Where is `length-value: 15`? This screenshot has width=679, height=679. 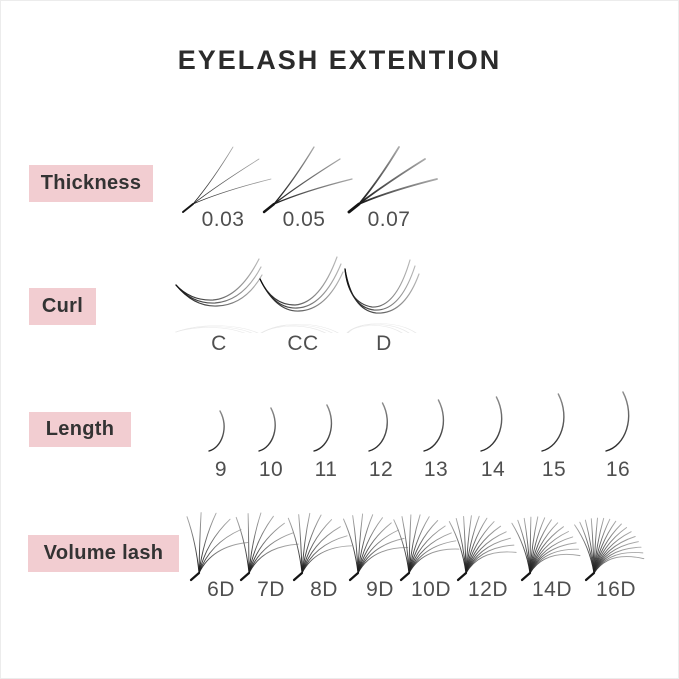 length-value: 15 is located at coordinates (554, 469).